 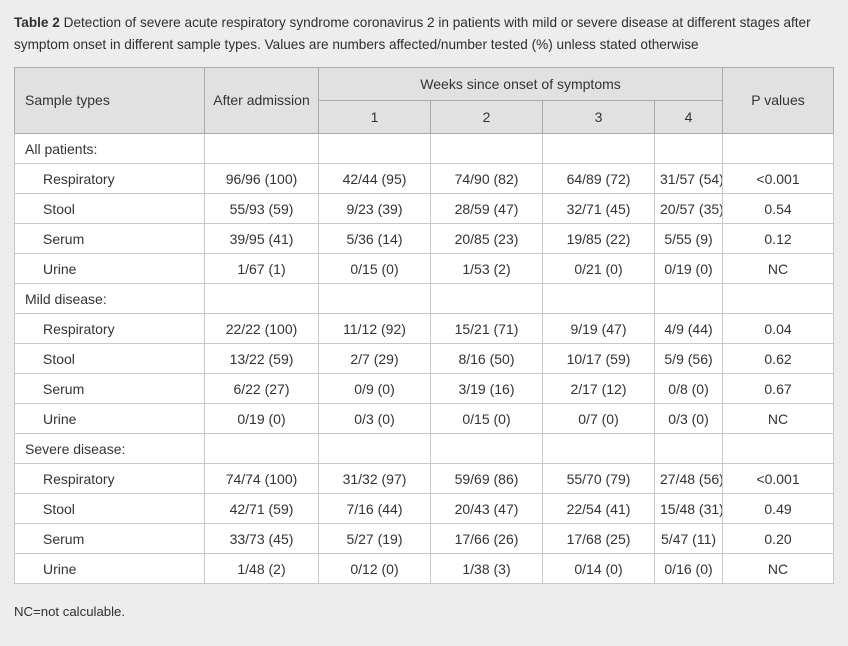 What do you see at coordinates (374, 569) in the screenshot?
I see `value-cell: 0/12 (0)` at bounding box center [374, 569].